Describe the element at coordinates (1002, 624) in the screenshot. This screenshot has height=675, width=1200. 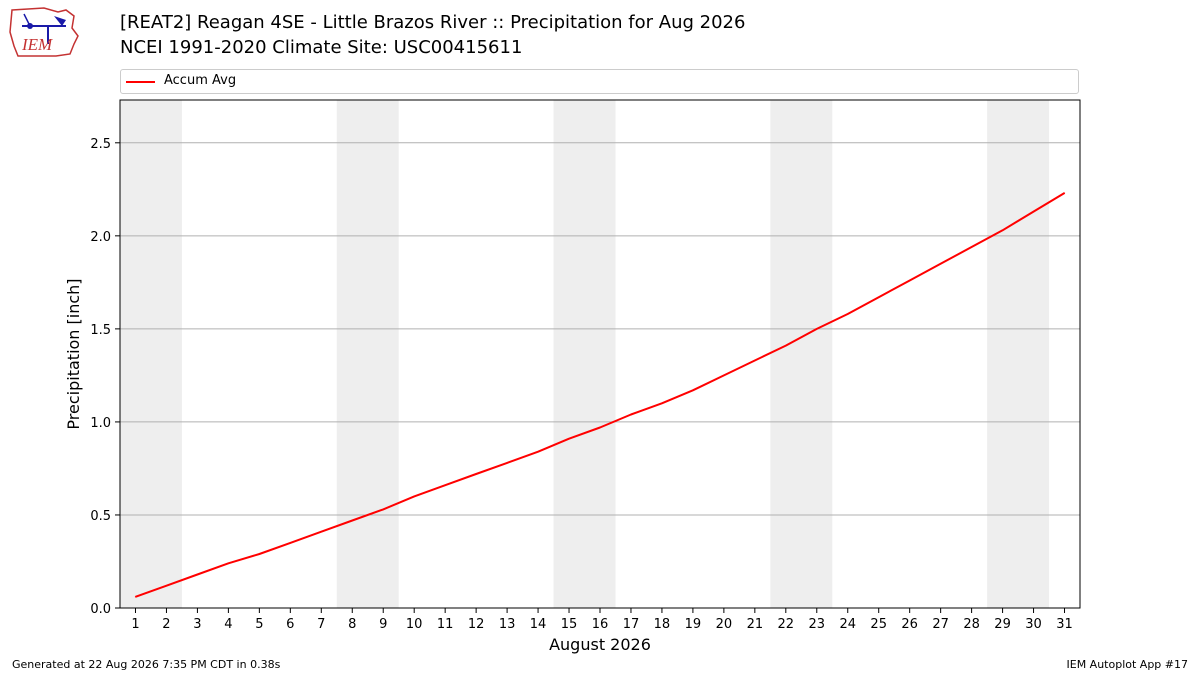
I see `x-tick-label: 29` at that location.